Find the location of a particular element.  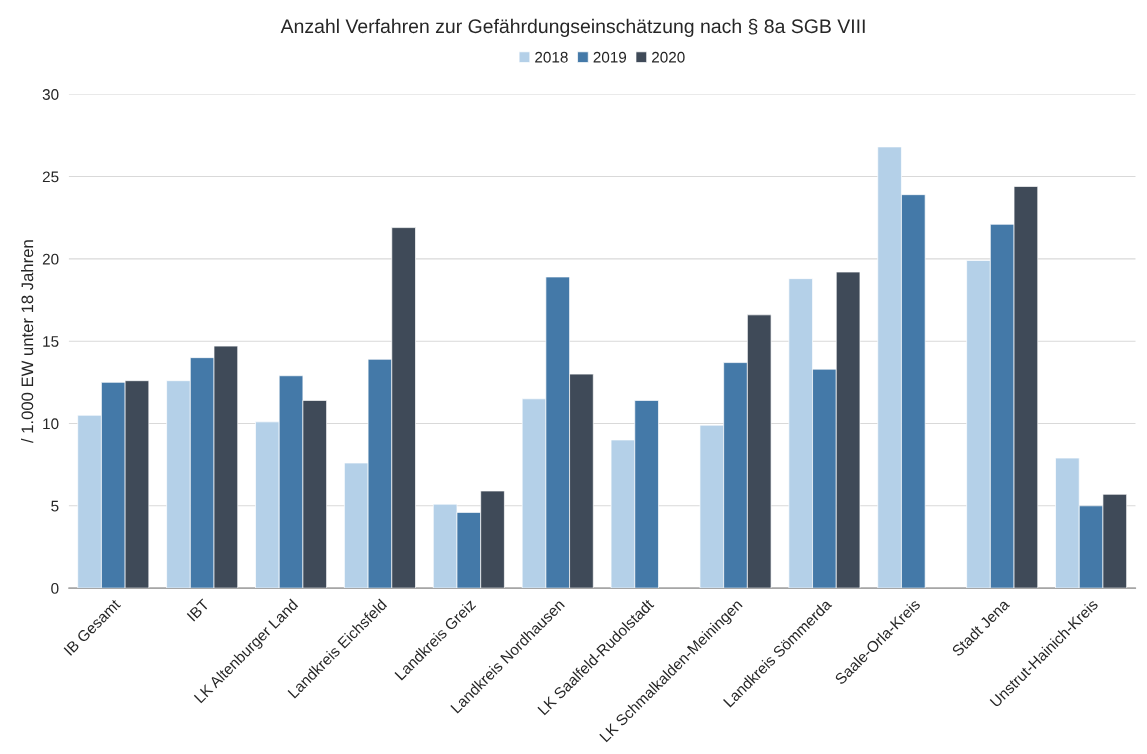

legend-label: 2018 is located at coordinates (551, 57).